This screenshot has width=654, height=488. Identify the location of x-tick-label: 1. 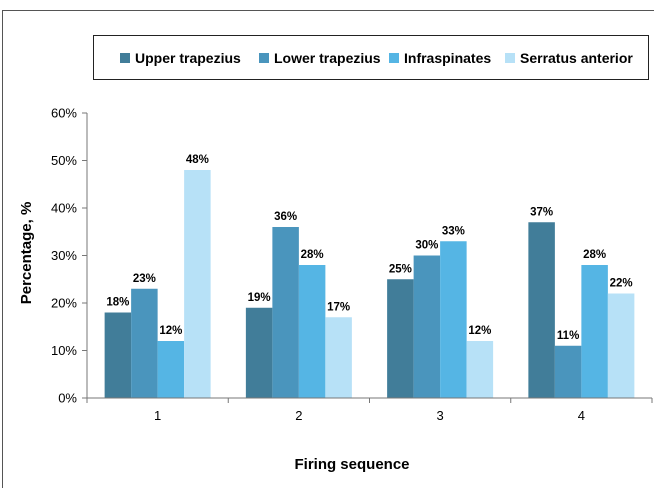
(157, 415).